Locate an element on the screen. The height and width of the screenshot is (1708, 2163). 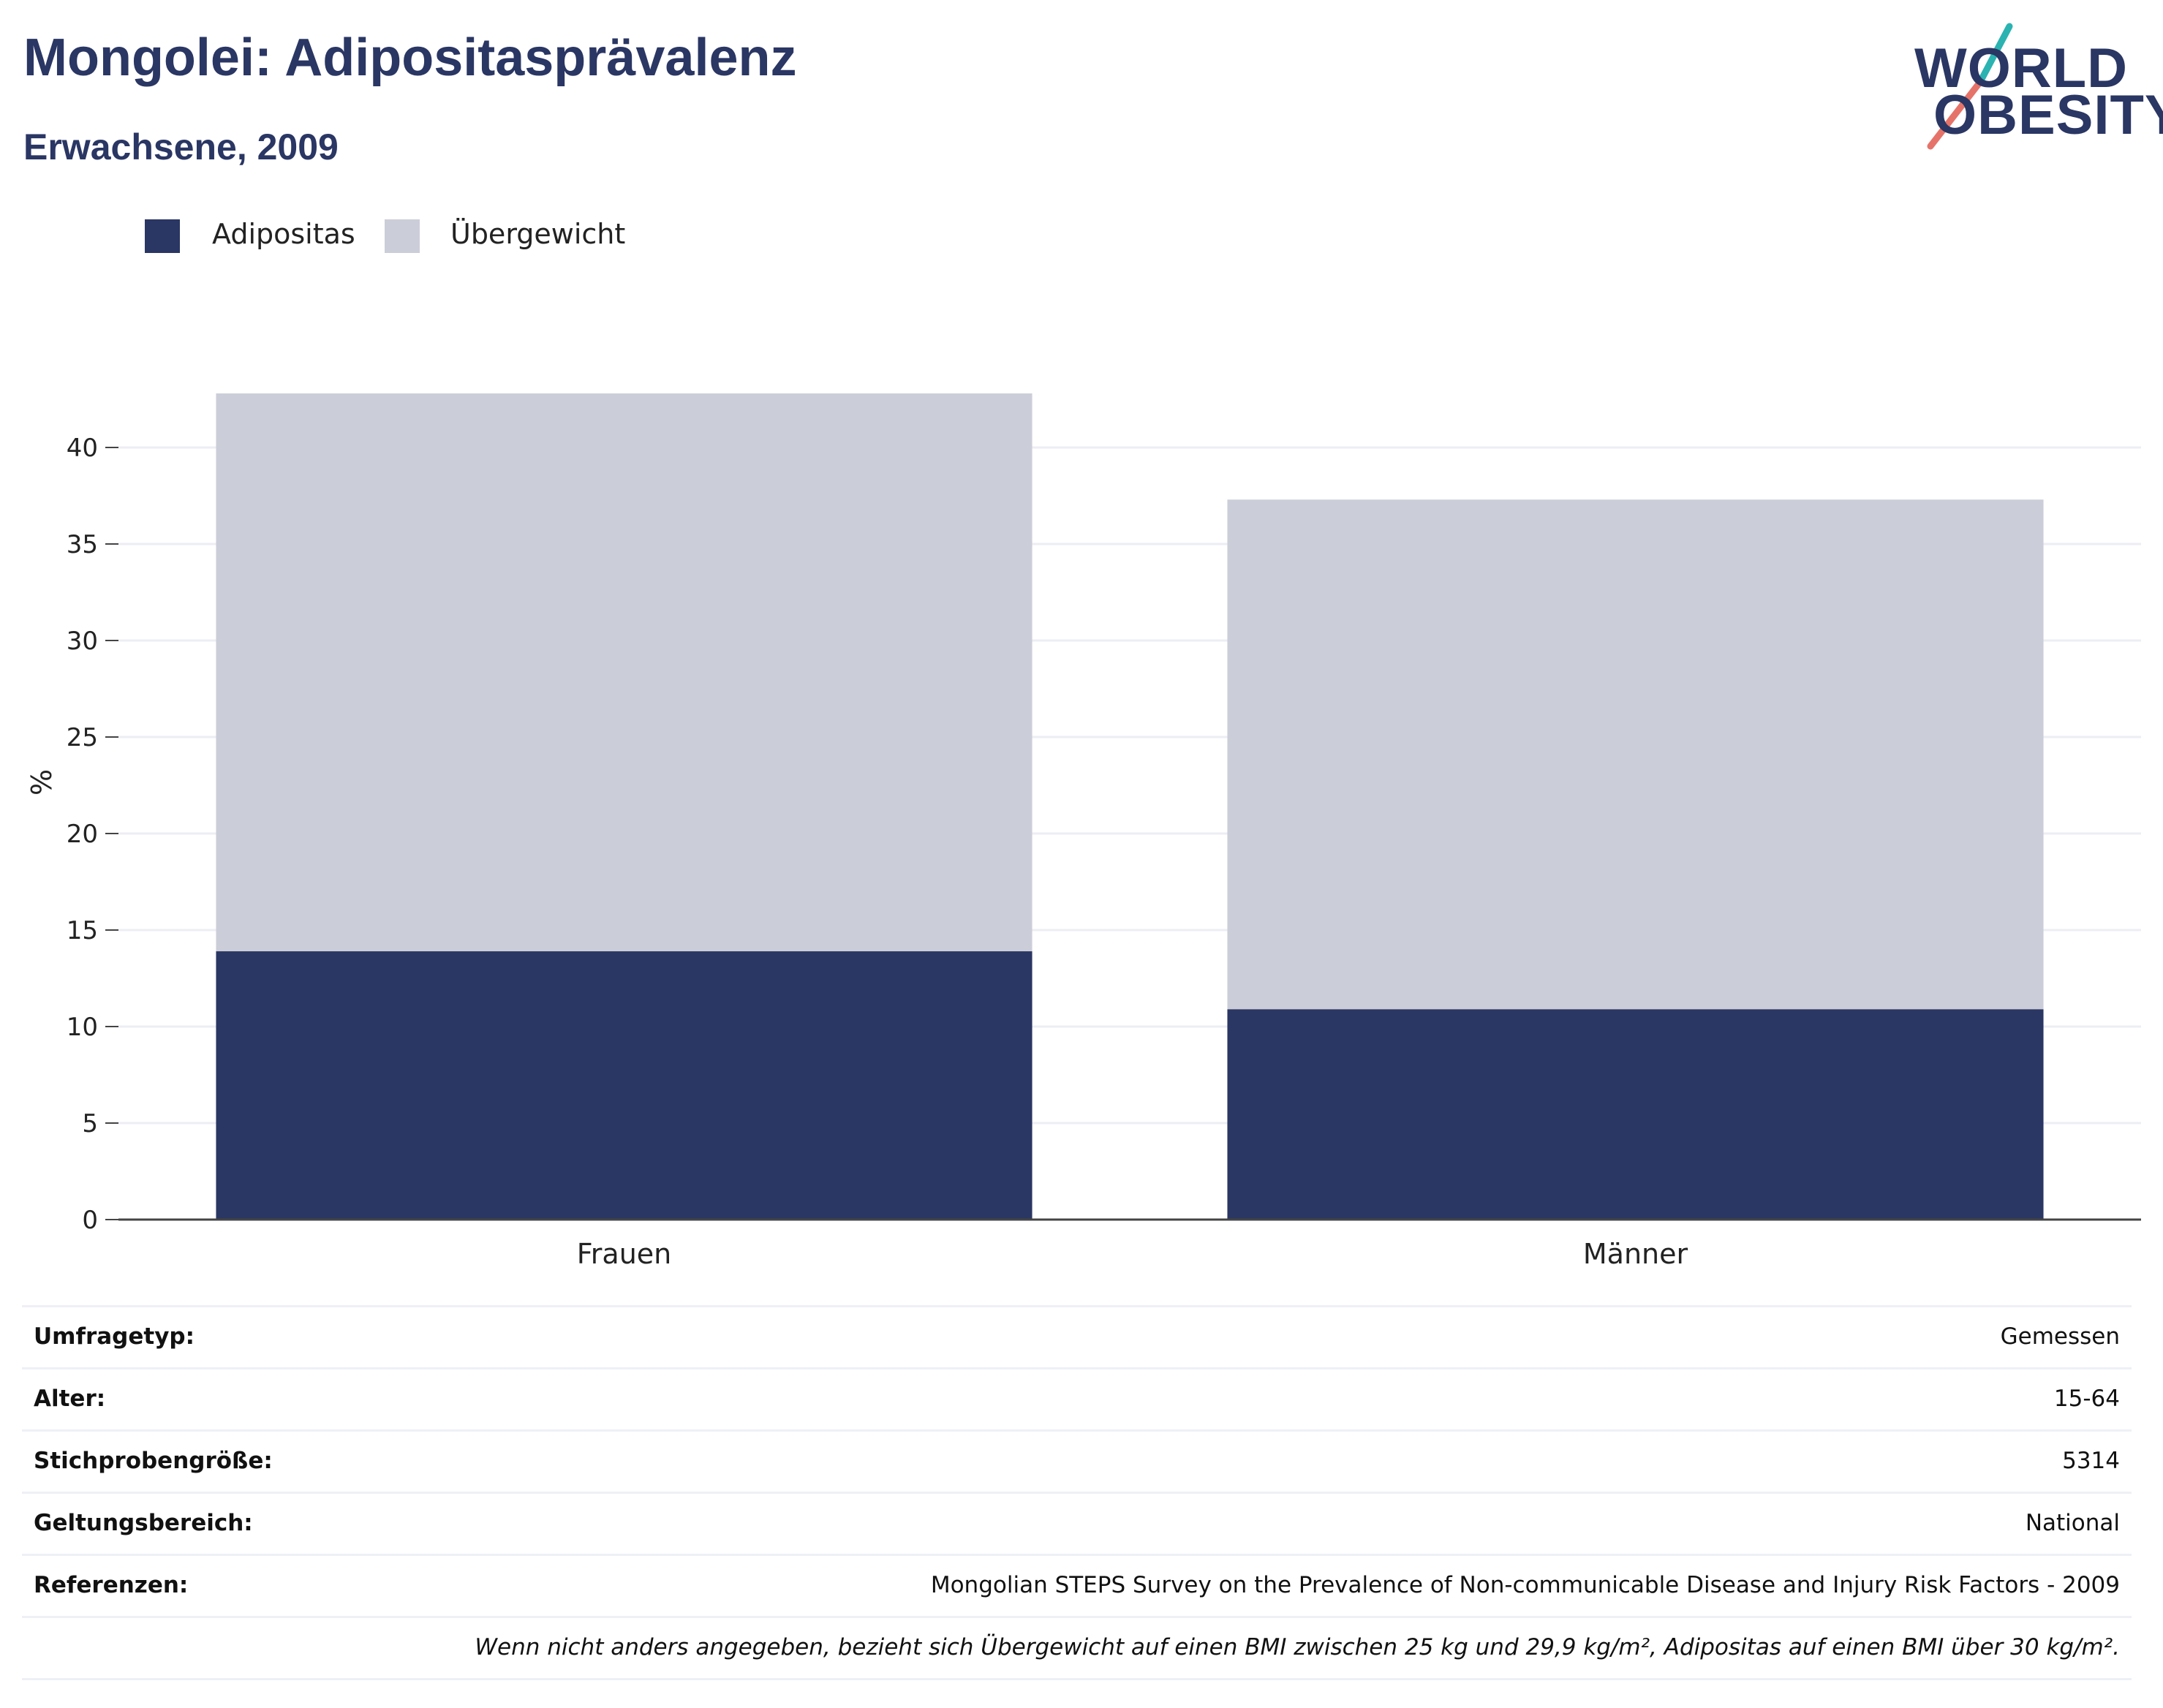
info-key: Geltungsbereich: is located at coordinates (143, 1523).